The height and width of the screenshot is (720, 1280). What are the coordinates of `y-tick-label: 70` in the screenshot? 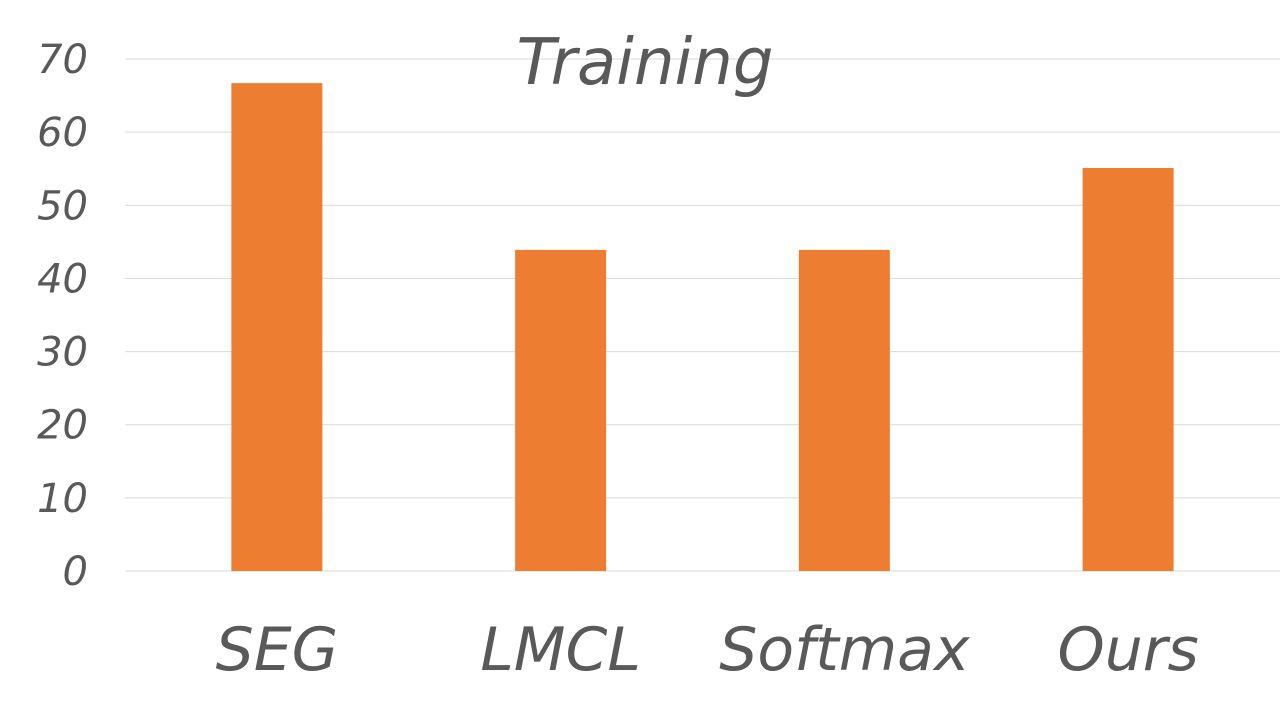 It's located at (62, 60).